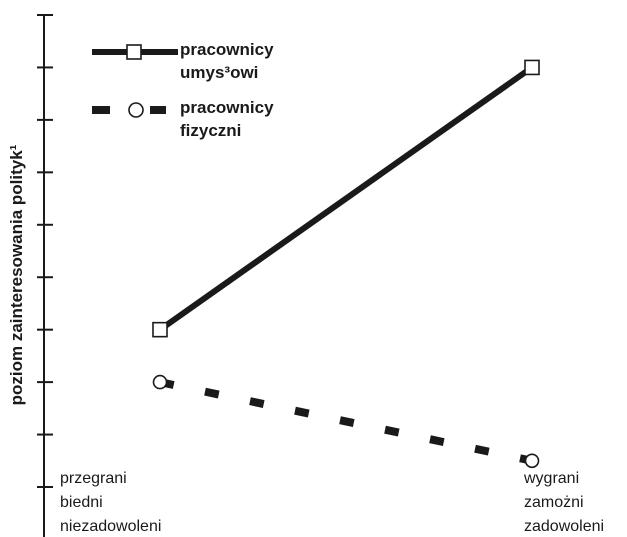  Describe the element at coordinates (346, 421) in the screenshot. I see `series-1-line` at that location.